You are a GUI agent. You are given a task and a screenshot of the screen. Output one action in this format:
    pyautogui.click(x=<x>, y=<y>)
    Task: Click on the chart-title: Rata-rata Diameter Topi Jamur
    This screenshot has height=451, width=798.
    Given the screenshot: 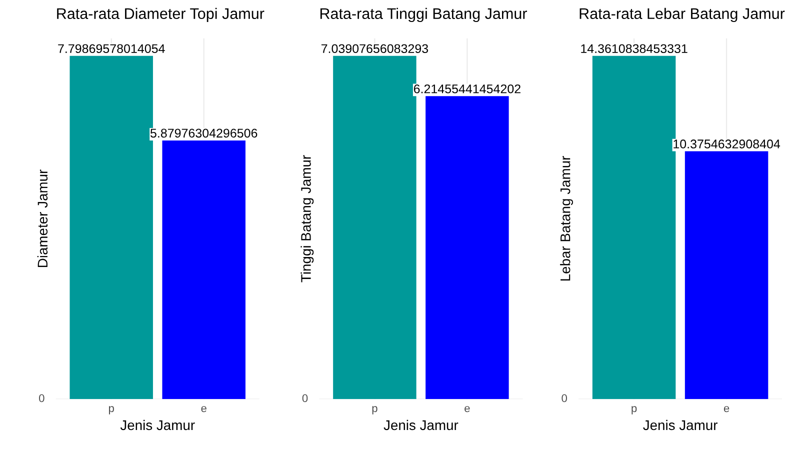 What is the action you would take?
    pyautogui.click(x=160, y=15)
    